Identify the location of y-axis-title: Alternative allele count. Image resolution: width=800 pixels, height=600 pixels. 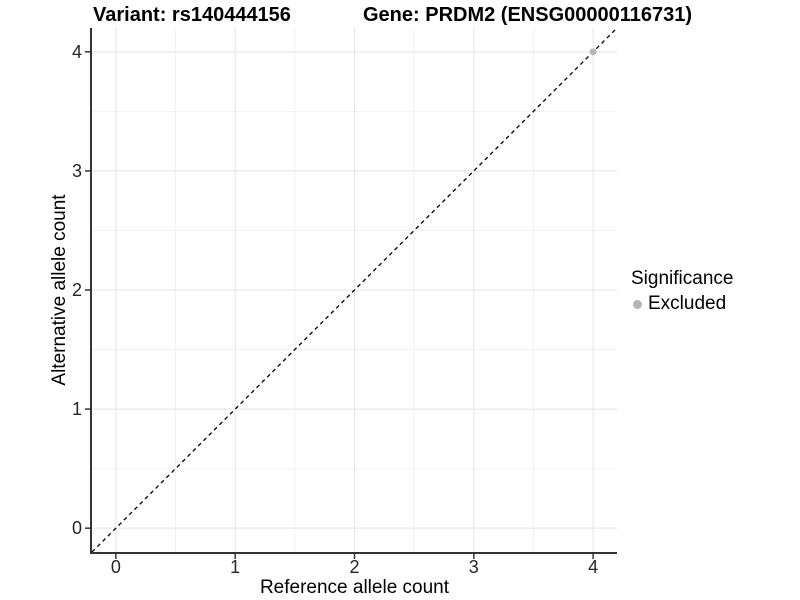
(59, 290).